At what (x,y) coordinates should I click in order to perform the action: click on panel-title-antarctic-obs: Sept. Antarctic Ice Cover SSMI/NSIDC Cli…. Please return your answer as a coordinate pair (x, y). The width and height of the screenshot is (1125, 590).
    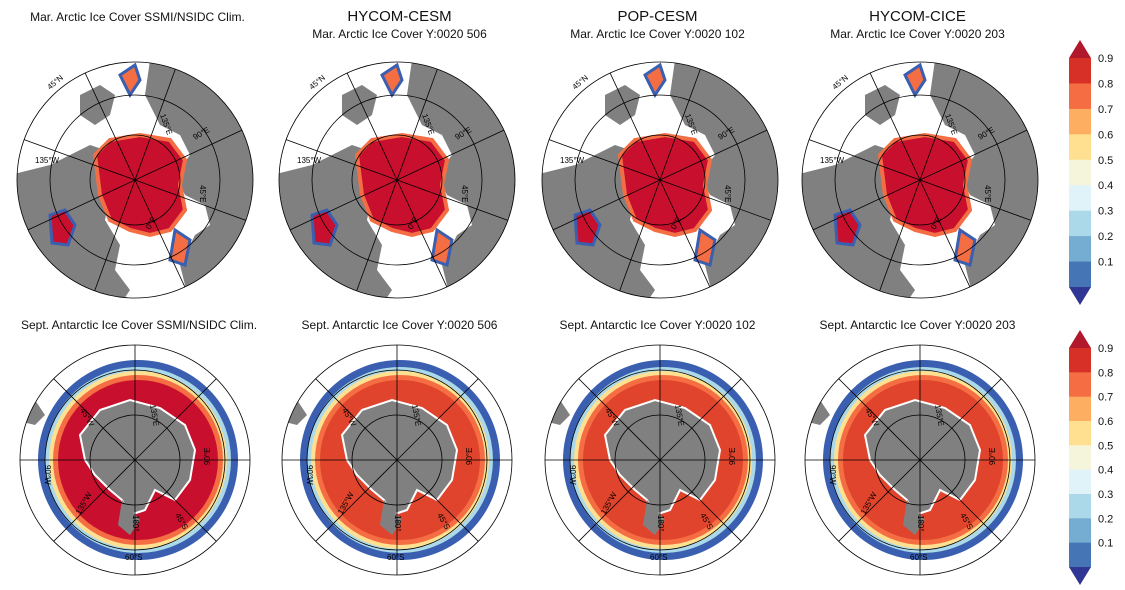
    Looking at the image, I should click on (139, 325).